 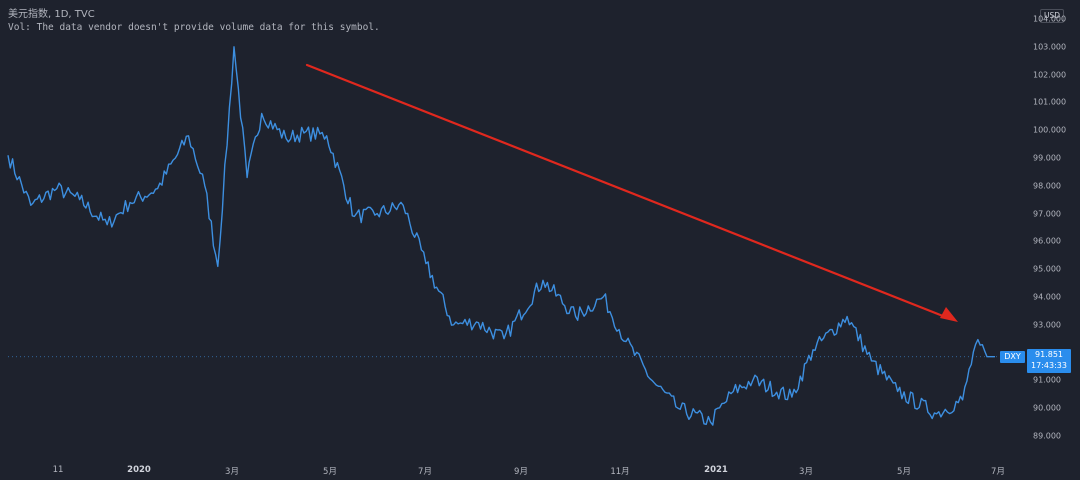 What do you see at coordinates (1047, 380) in the screenshot?
I see `price-tick-label: 91.000` at bounding box center [1047, 380].